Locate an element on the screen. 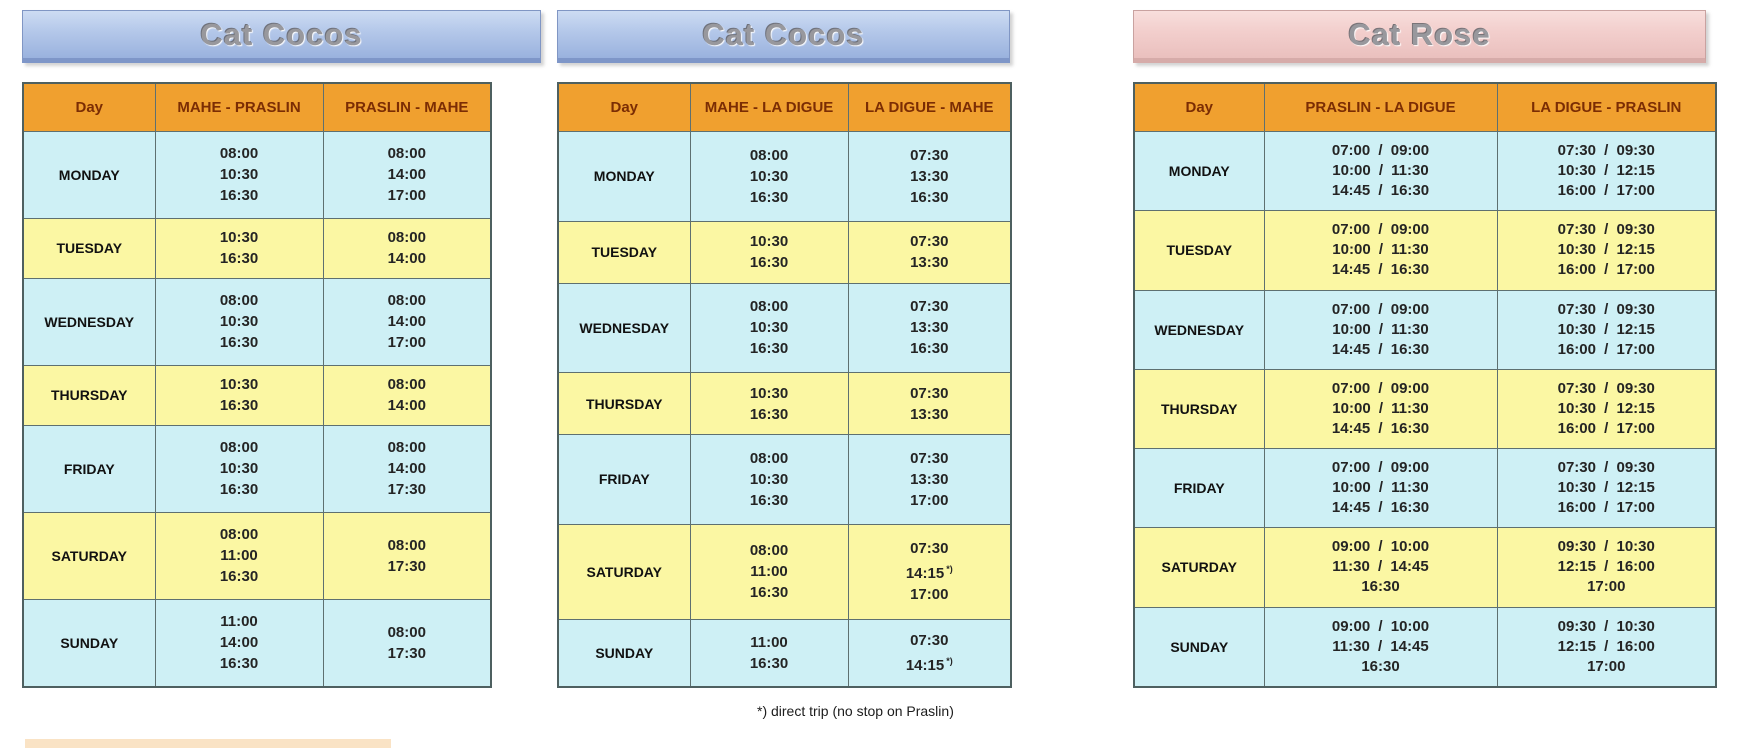 Image resolution: width=1752 pixels, height=748 pixels. banner-cat-cocos-praslin: Cat Cocos is located at coordinates (281, 36).